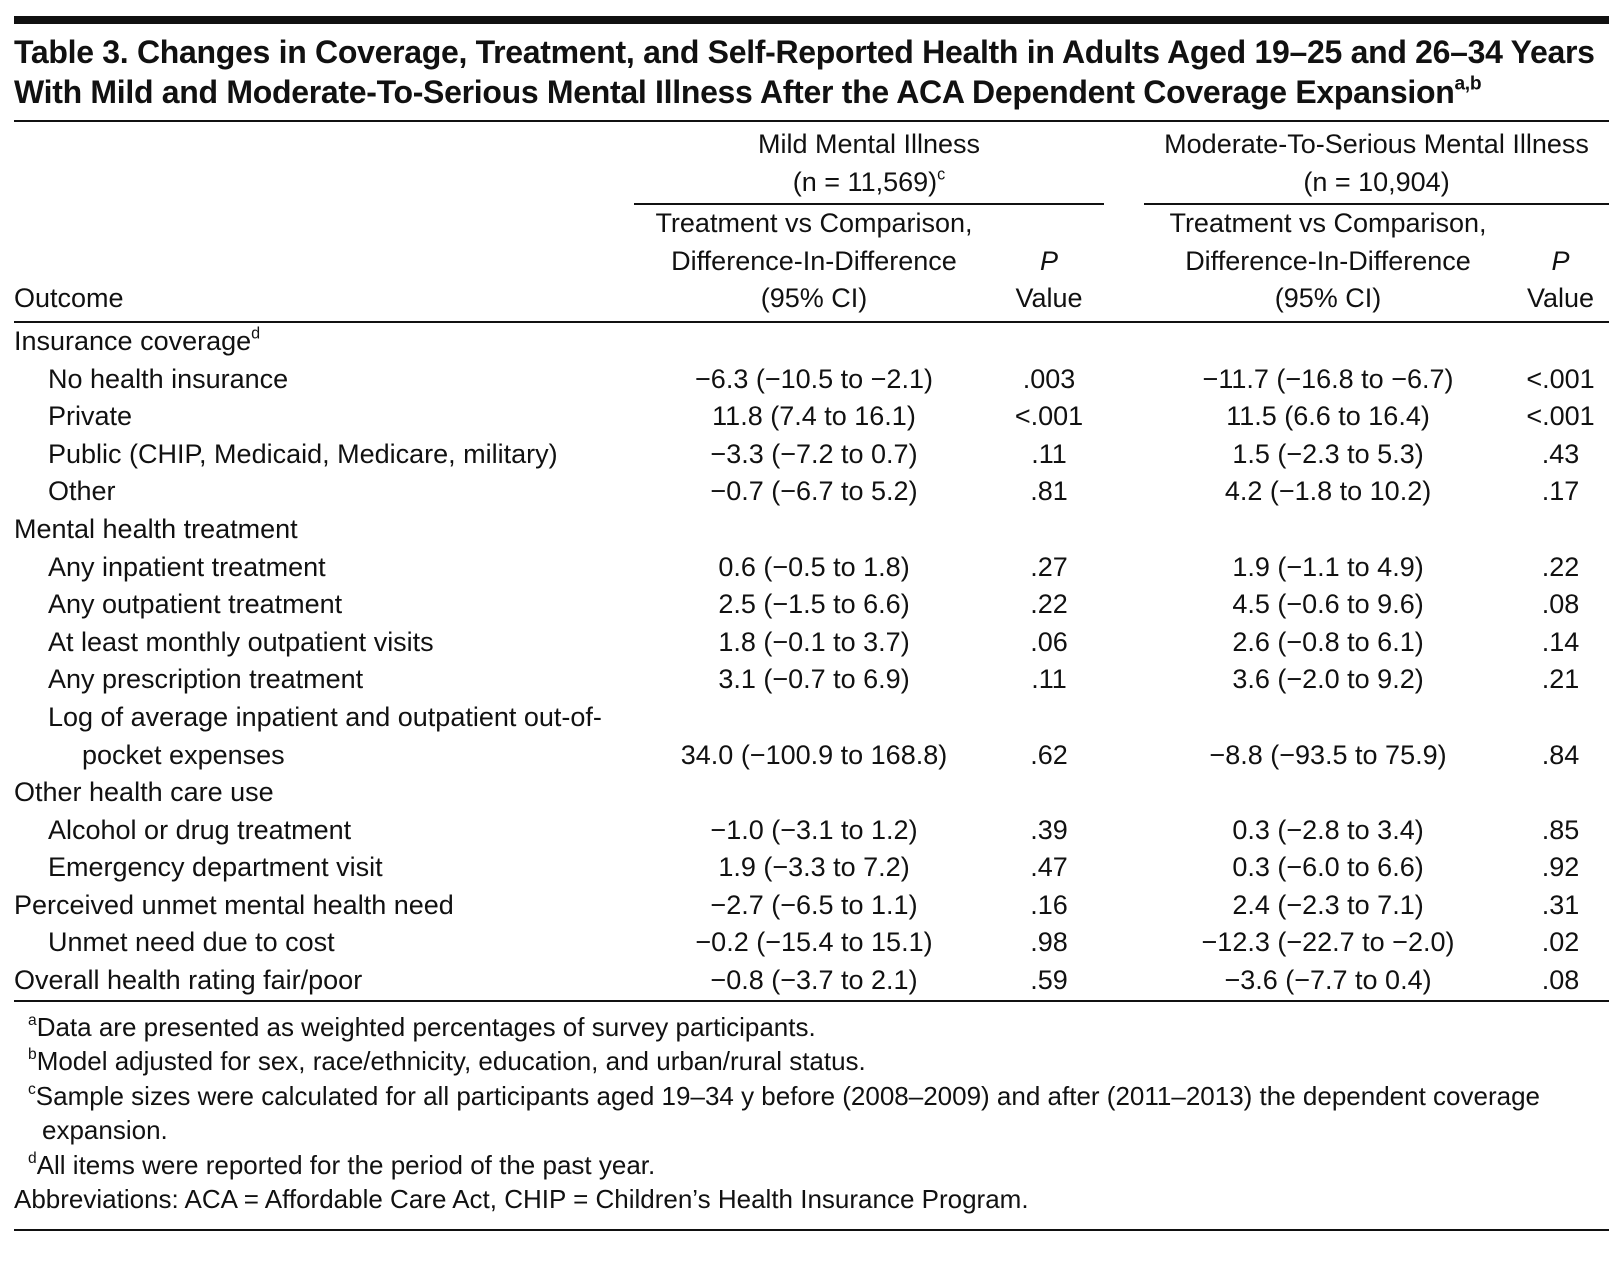  I want to click on label-text: Unmet need due to cost, so click(191, 942).